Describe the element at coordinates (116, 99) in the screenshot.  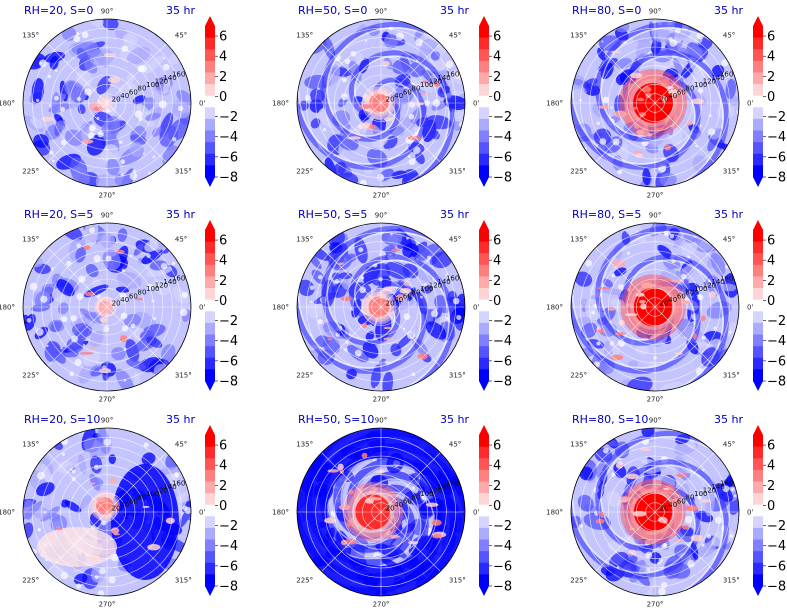
I see `radial-tick-label: 20` at that location.